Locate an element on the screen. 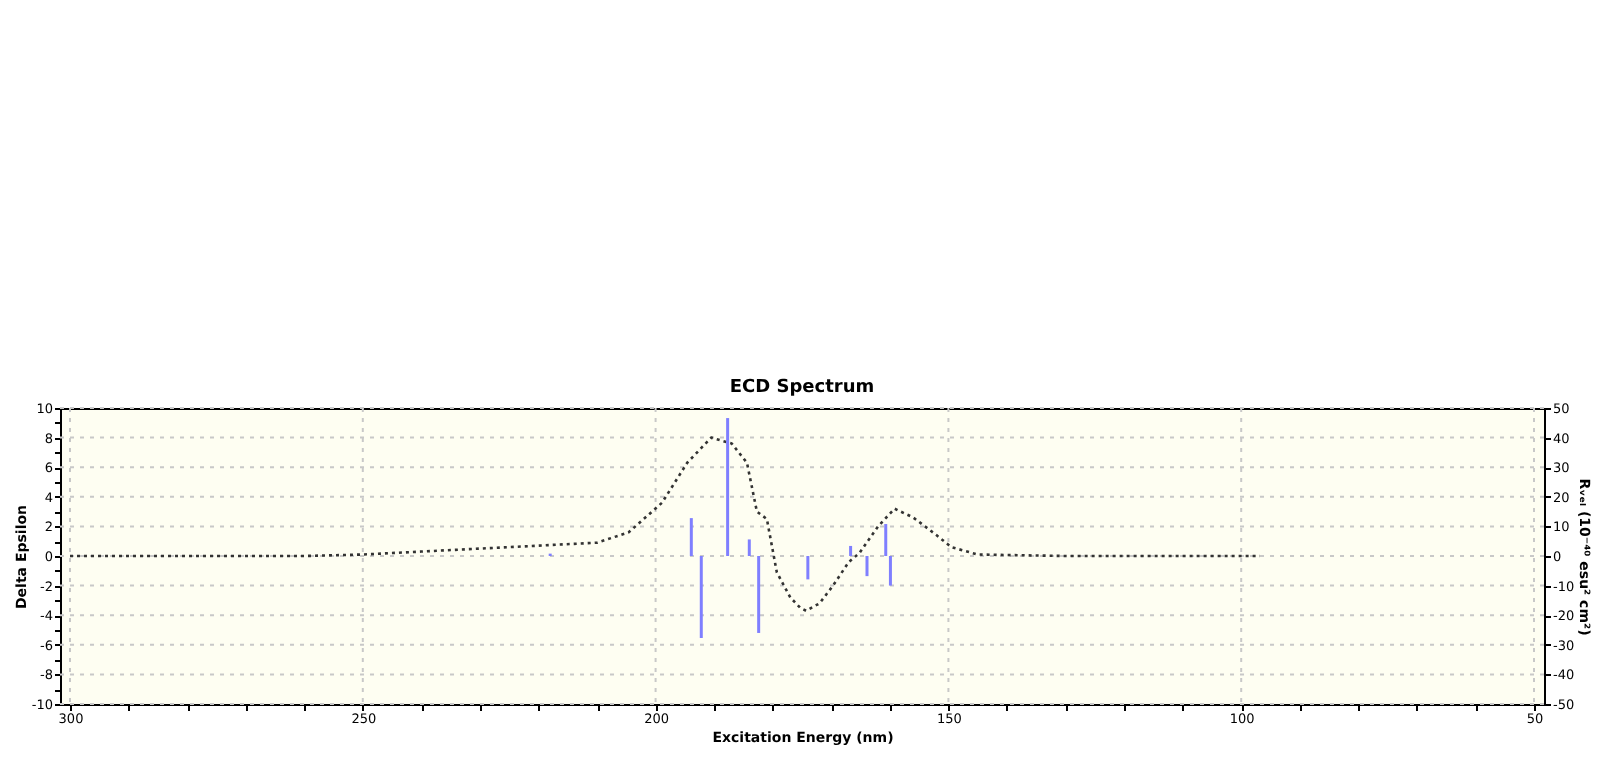 Image resolution: width=1600 pixels, height=766 pixels. chart-title: ECD Spectrum is located at coordinates (802, 388).